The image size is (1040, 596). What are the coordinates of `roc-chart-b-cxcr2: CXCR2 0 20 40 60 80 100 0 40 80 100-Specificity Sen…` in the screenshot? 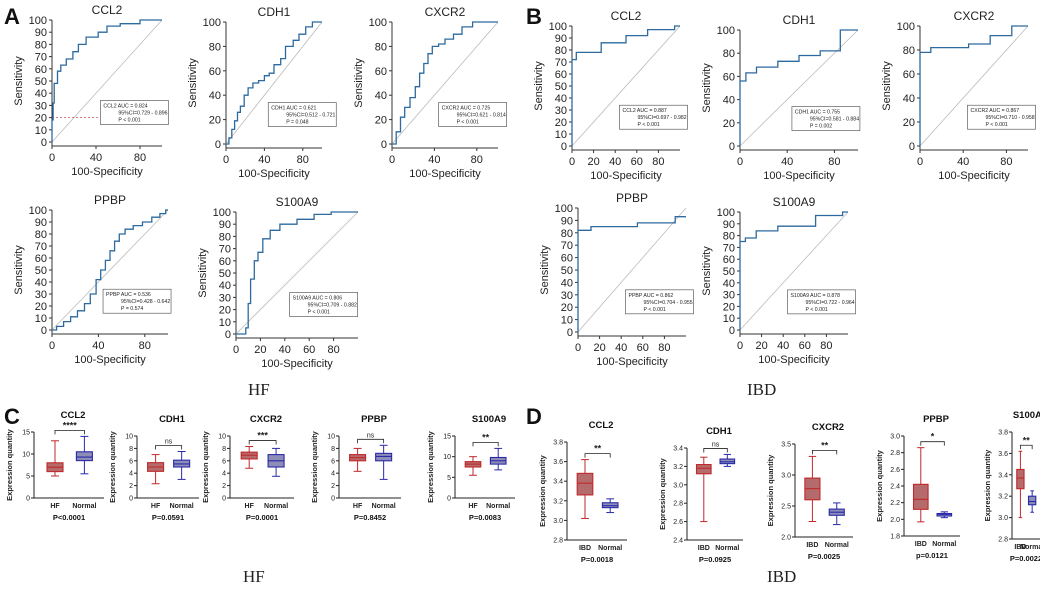 It's located at (958, 95).